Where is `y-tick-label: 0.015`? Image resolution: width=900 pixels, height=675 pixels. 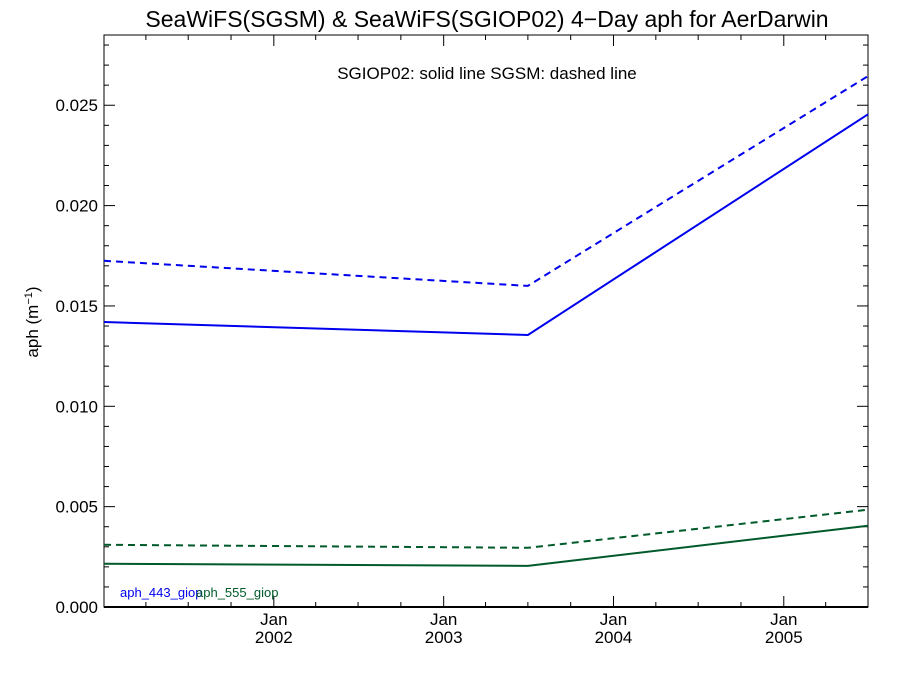
y-tick-label: 0.015 is located at coordinates (76, 306).